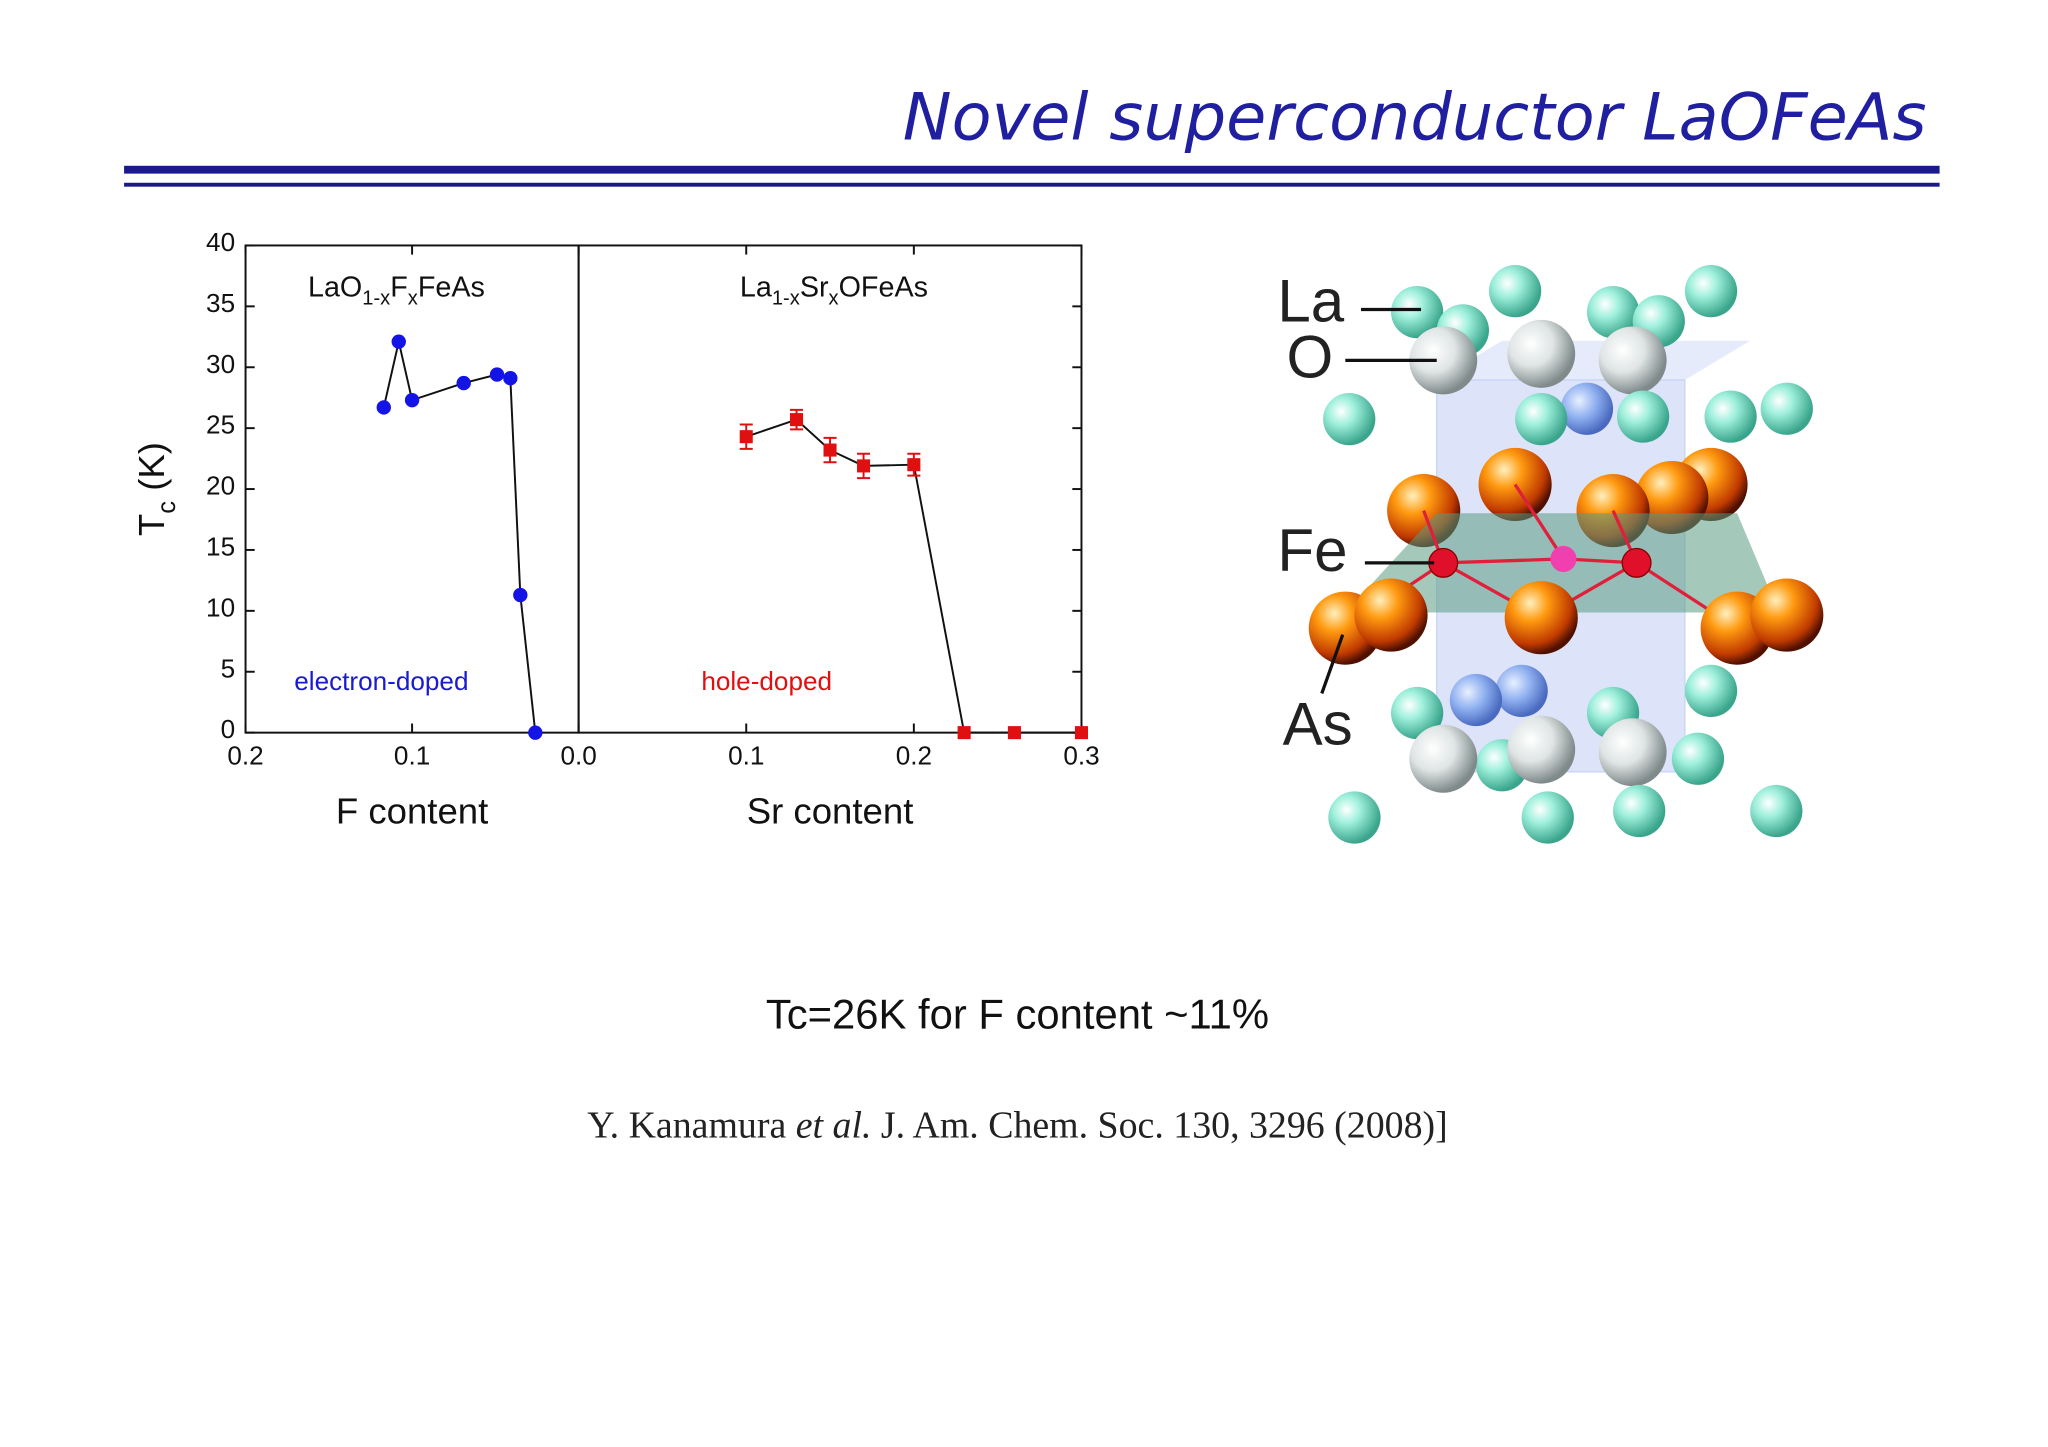 The image size is (2048, 1447). I want to click on panel-title-part: OFeAs, so click(883, 287).